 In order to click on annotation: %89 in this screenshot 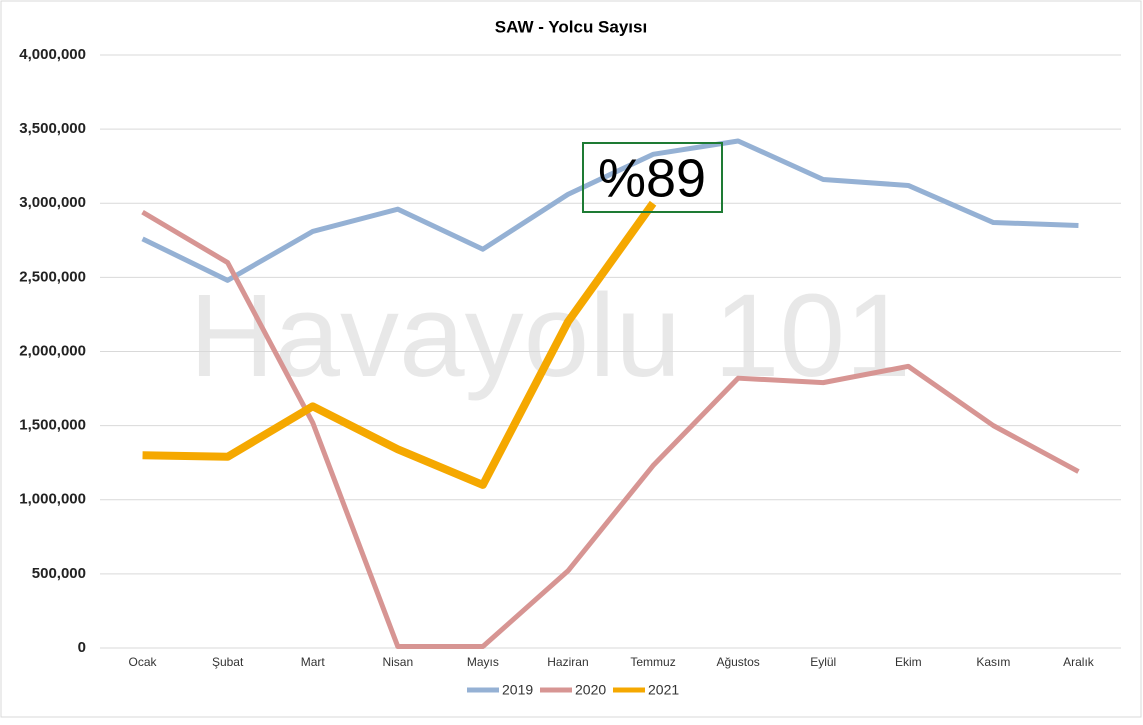, I will do `click(652, 178)`.